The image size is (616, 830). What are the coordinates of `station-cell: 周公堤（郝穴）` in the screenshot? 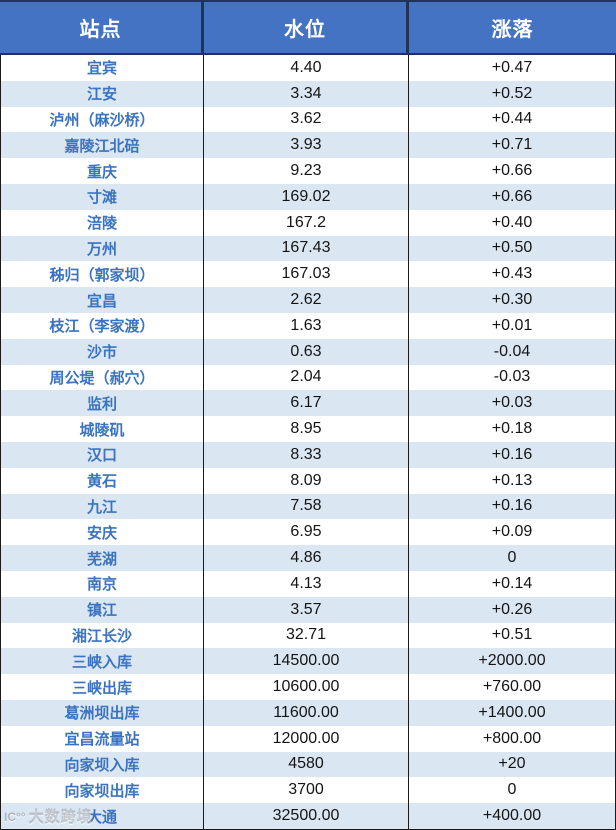 It's located at (102, 377).